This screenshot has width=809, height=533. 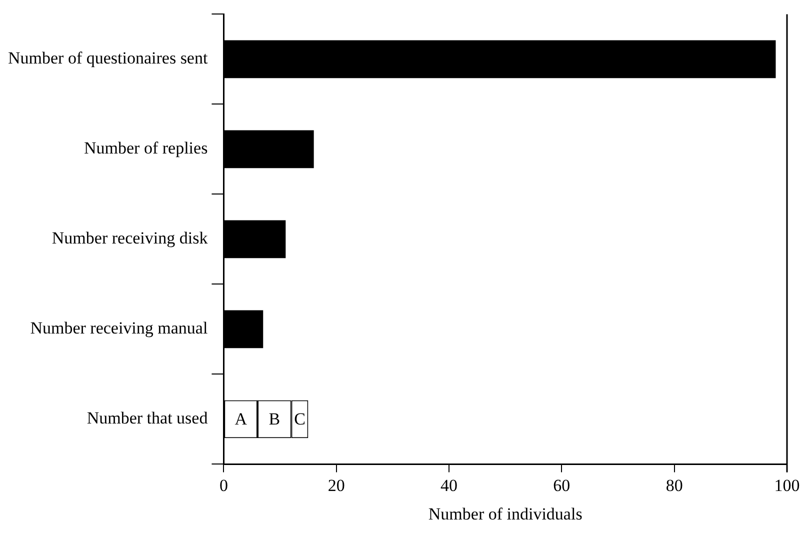 I want to click on x-tick-label: 80, so click(x=674, y=485).